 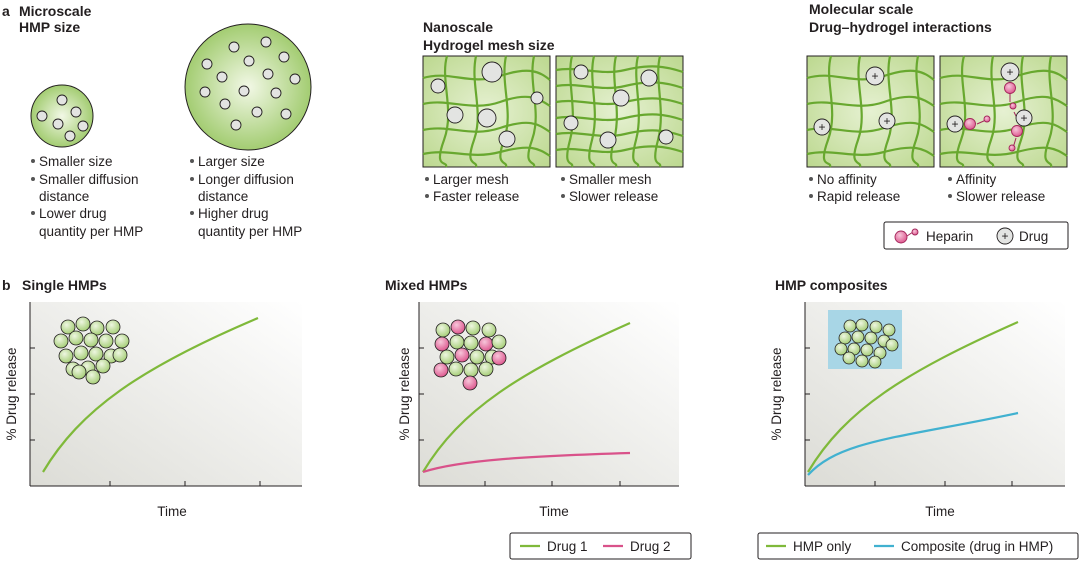 What do you see at coordinates (250, 83) in the screenshot?
I see `large-hmp-drugs` at bounding box center [250, 83].